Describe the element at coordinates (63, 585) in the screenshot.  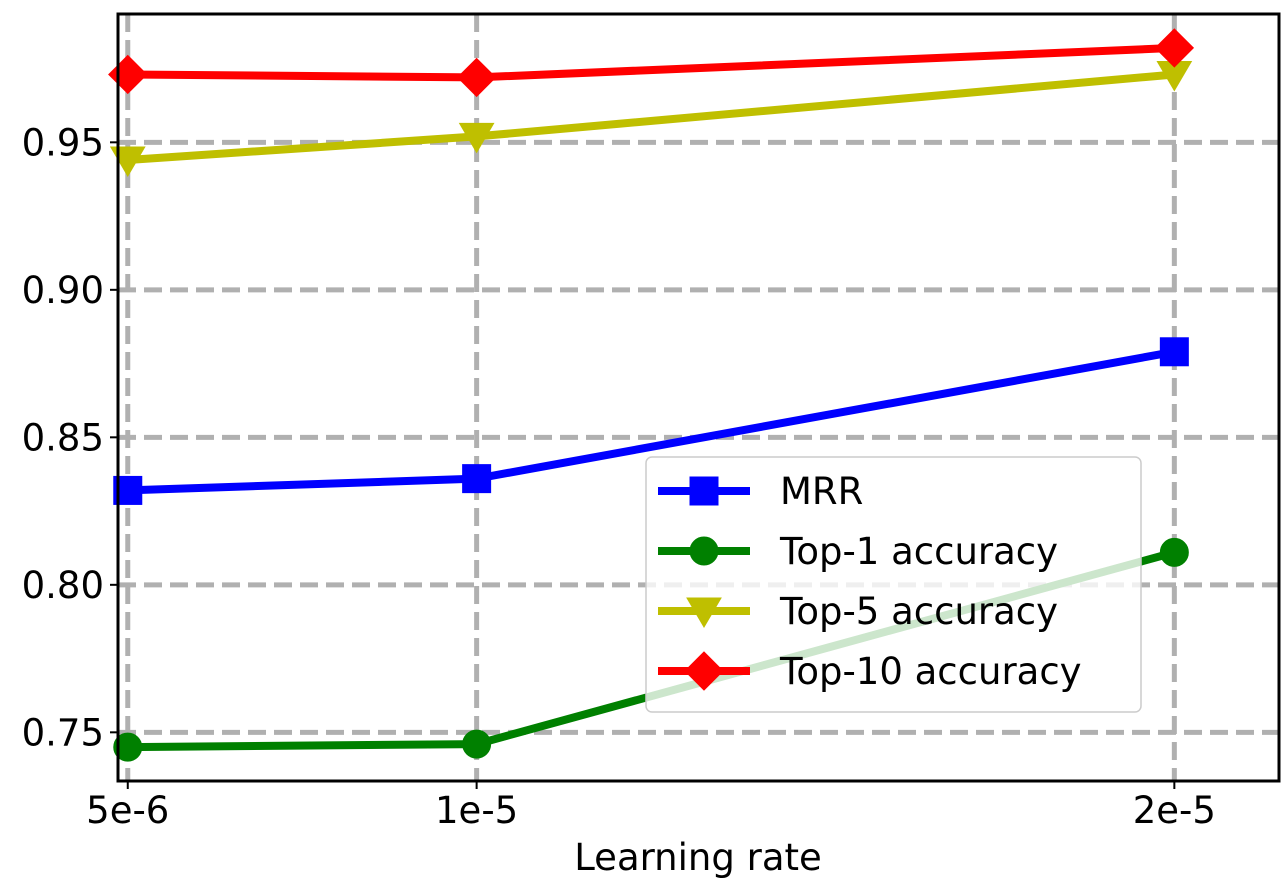
I see `y-tick-label: 0.80` at that location.